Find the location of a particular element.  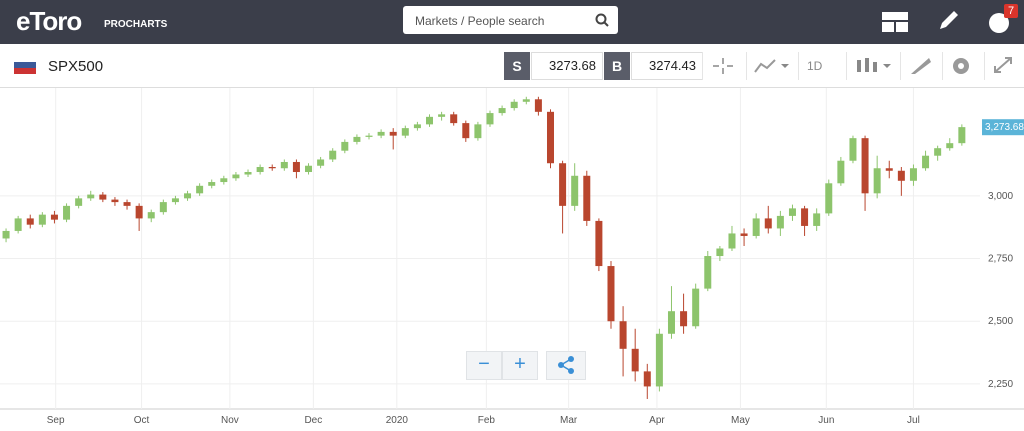

profile-icon is located at coordinates (999, 23).